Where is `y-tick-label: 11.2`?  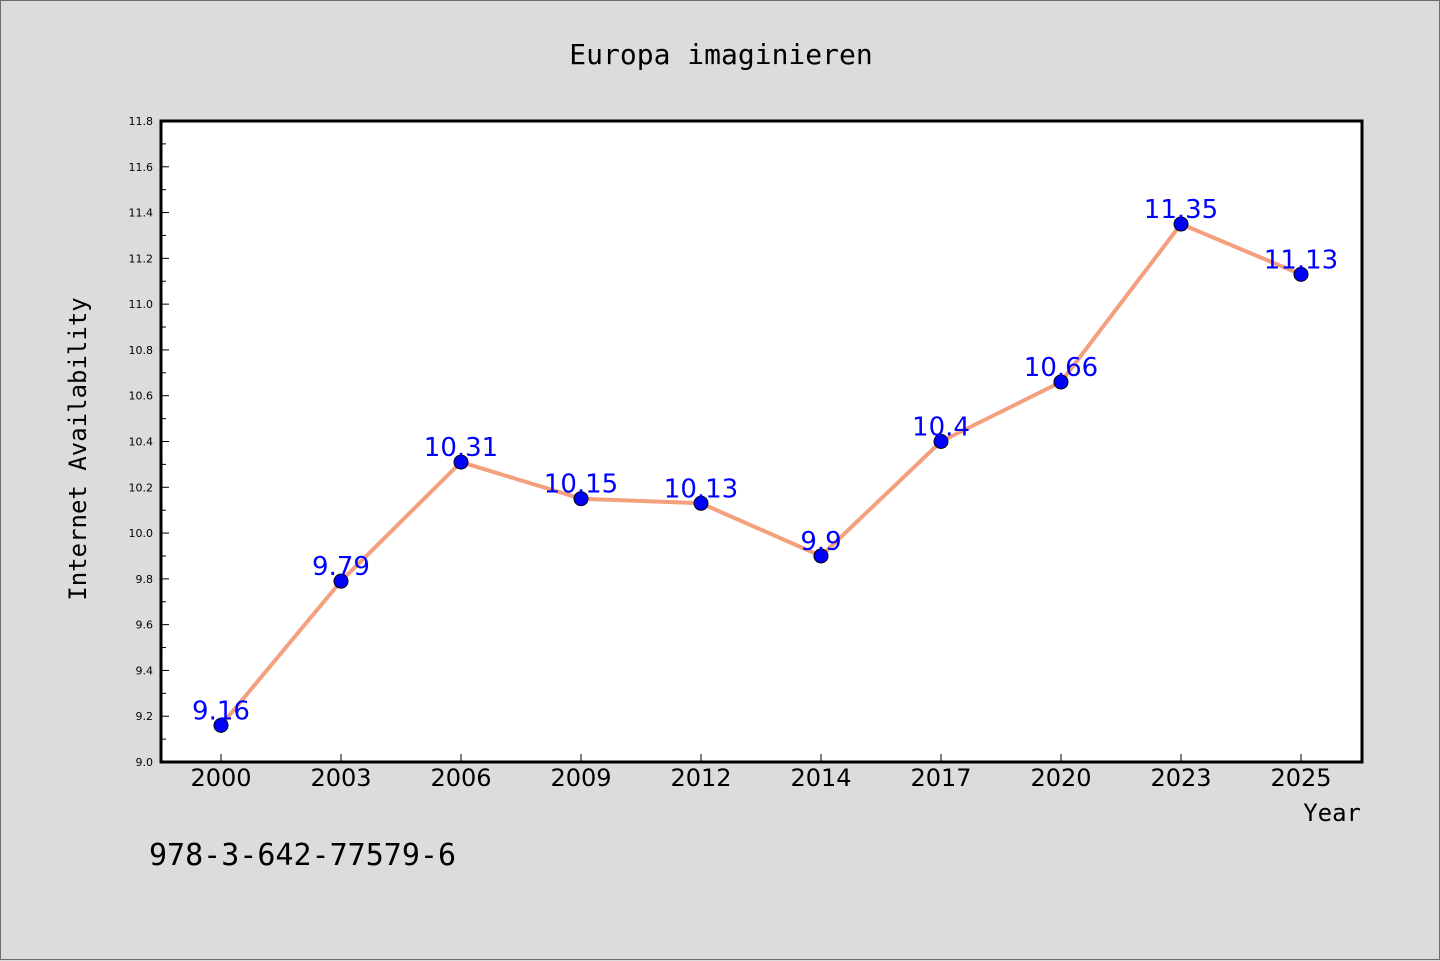
y-tick-label: 11.2 is located at coordinates (141, 258).